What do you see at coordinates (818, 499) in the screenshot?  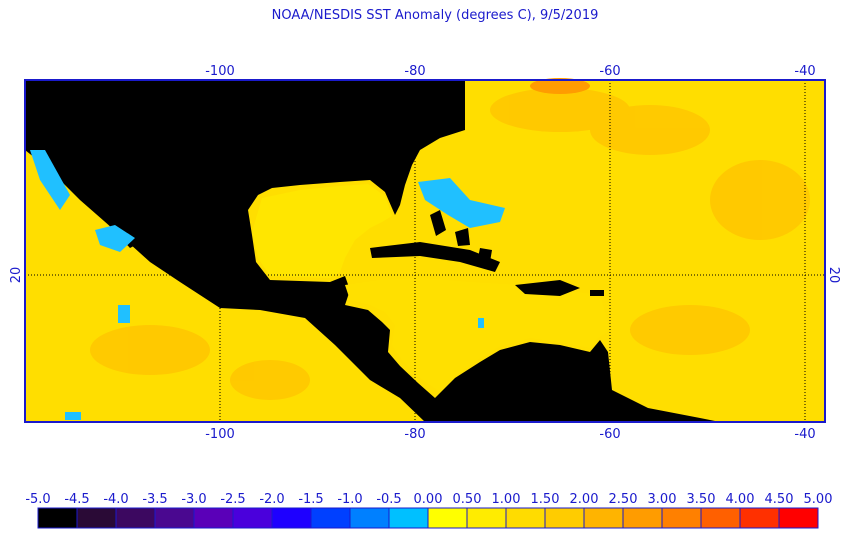 I see `colorbar-label: 5.00` at bounding box center [818, 499].